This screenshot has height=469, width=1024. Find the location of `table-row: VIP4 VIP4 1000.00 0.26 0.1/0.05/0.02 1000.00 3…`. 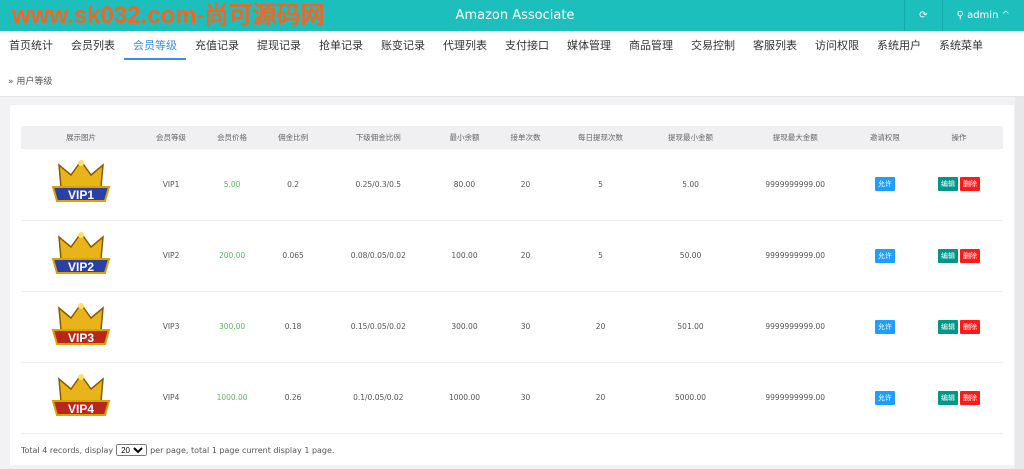

table-row: VIP4 VIP4 1000.00 0.26 0.1/0.05/0.02 1000.00 3… is located at coordinates (512, 398).